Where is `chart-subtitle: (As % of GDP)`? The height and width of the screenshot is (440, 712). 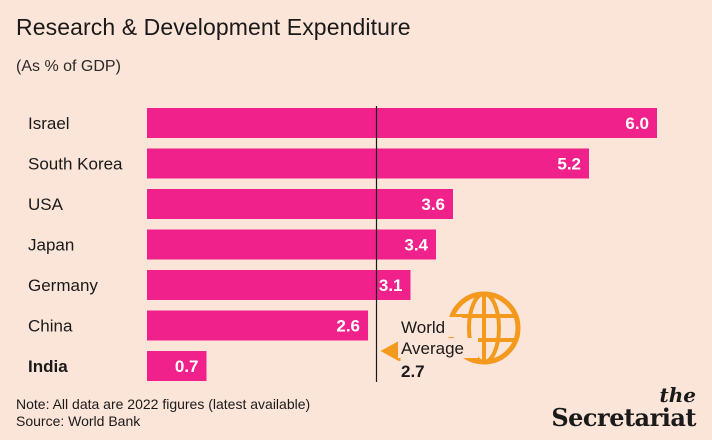
chart-subtitle: (As % of GDP) is located at coordinates (68, 66).